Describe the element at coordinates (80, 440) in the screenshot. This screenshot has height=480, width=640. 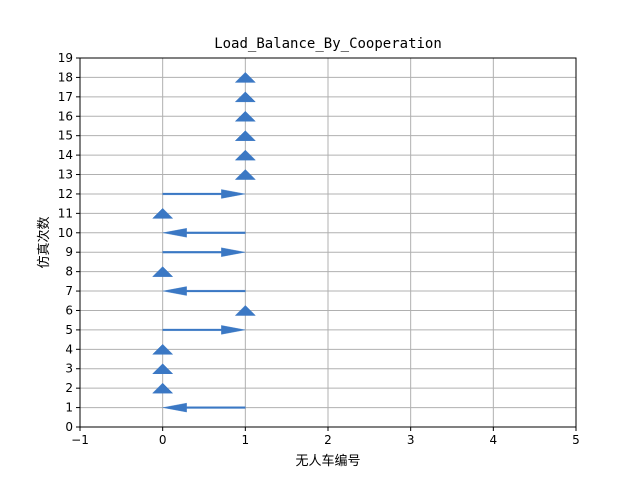
I see `x-tick-label: −1` at that location.